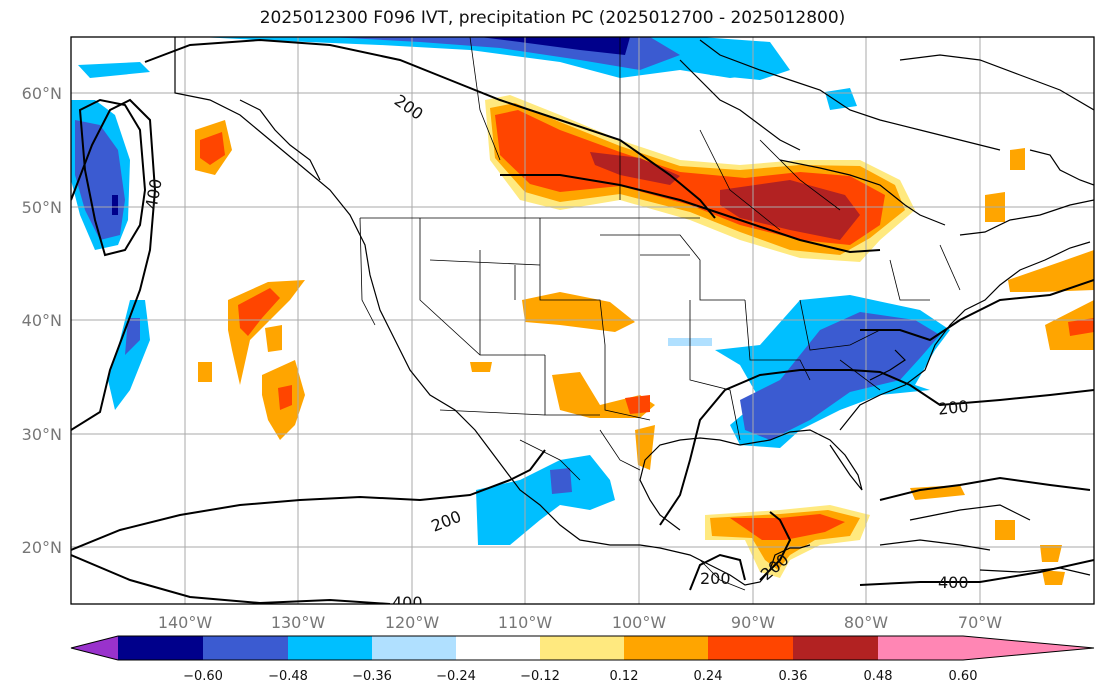 This screenshot has height=698, width=1105. I want to click on colorbar-tick-4: −0.24, so click(456, 676).